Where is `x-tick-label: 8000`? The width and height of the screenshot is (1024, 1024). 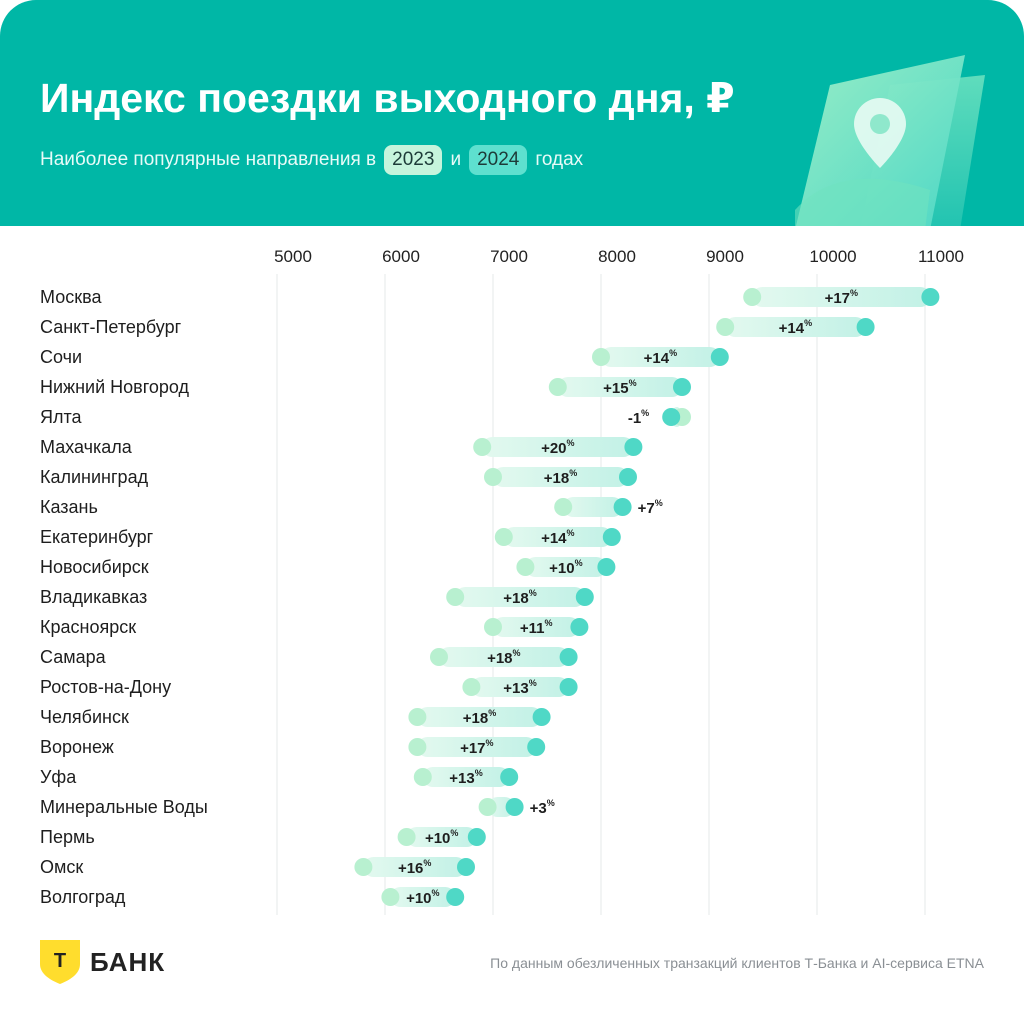 x-tick-label: 8000 is located at coordinates (617, 256).